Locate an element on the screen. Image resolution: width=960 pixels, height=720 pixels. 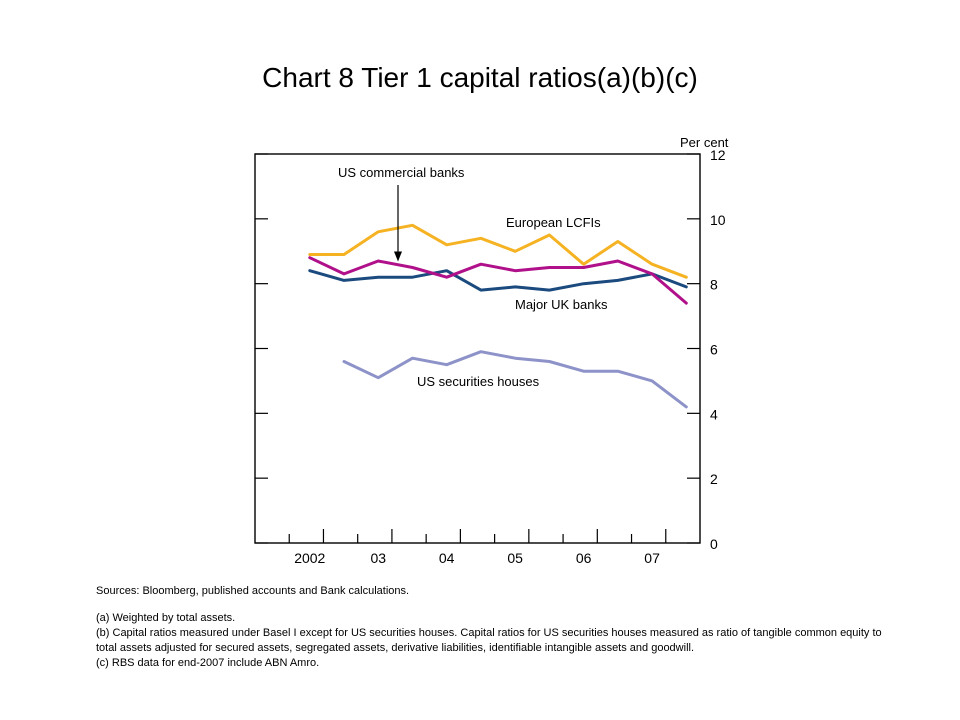
x-tick-label: 07 is located at coordinates (652, 558).